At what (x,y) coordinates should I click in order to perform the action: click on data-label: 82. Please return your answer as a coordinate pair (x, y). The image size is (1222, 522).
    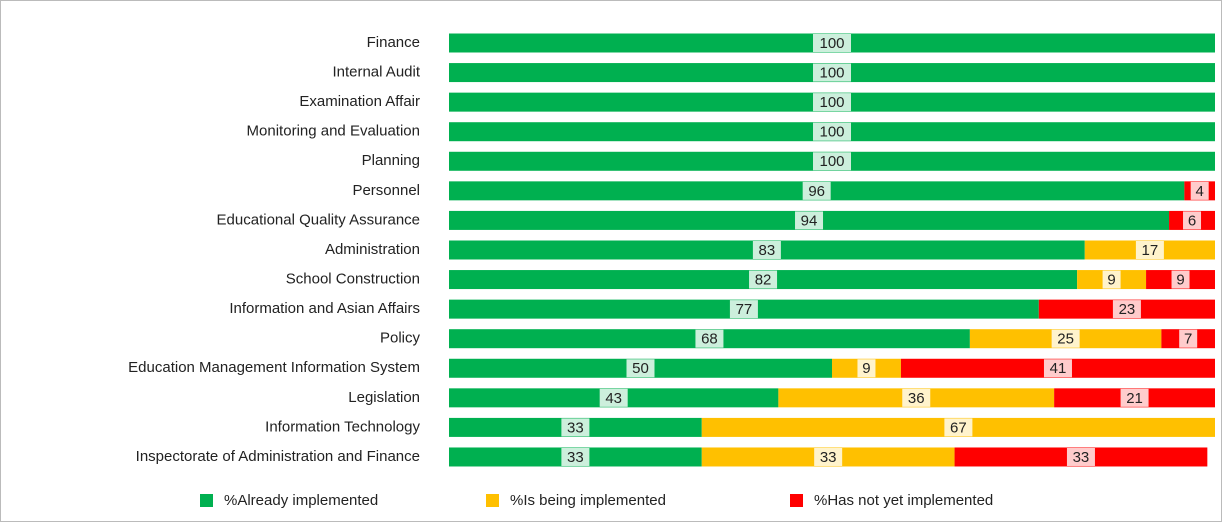
    Looking at the image, I should click on (763, 280).